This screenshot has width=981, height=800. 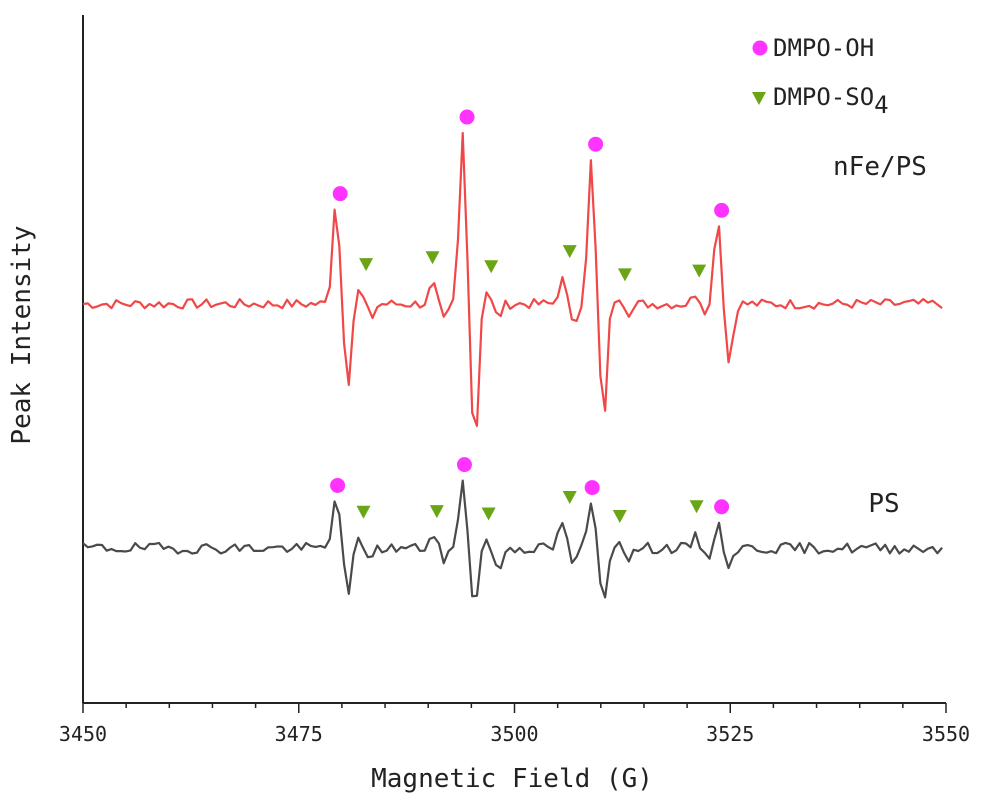 What do you see at coordinates (512, 539) in the screenshot?
I see `series-line-ps` at bounding box center [512, 539].